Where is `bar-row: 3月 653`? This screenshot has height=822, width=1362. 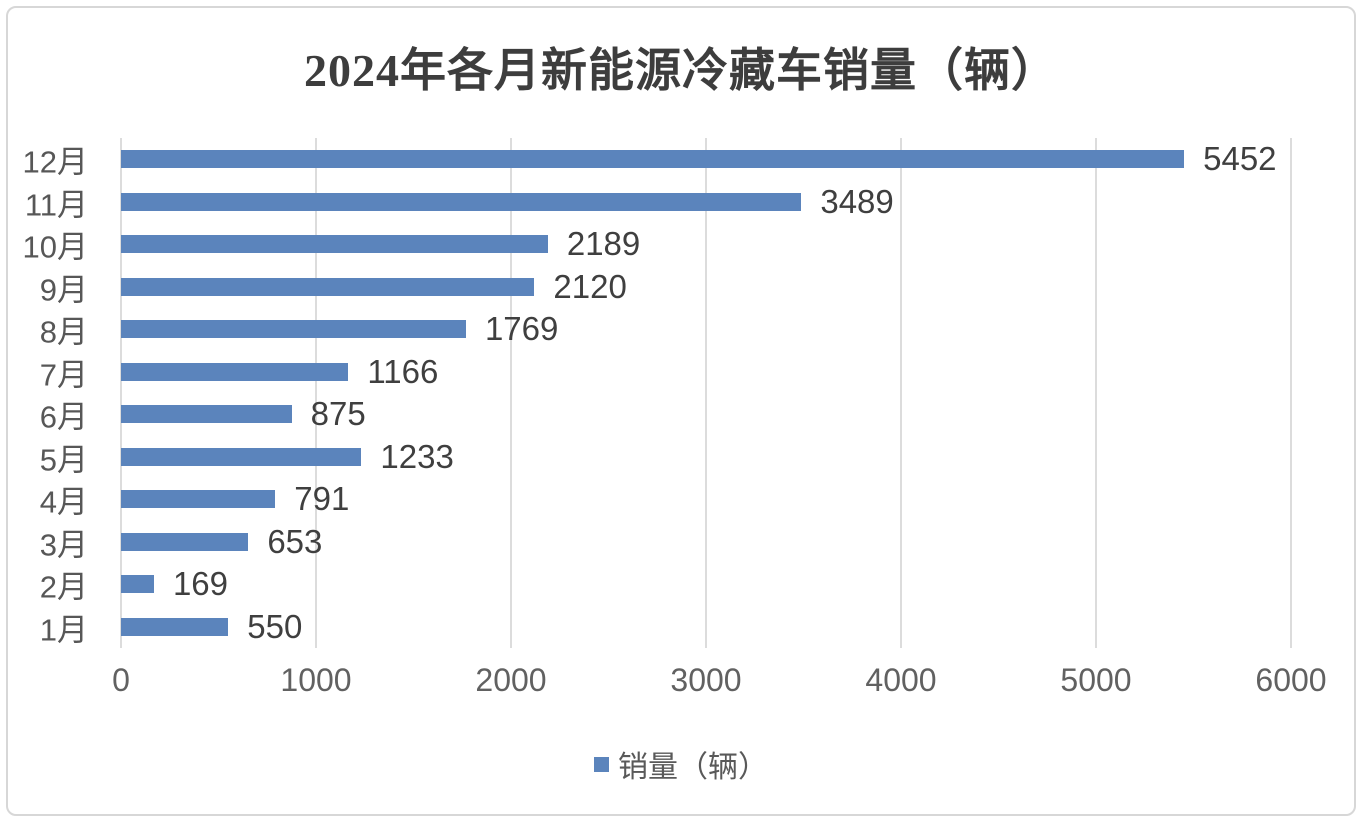
bar-row: 3月 653 is located at coordinates (681, 542).